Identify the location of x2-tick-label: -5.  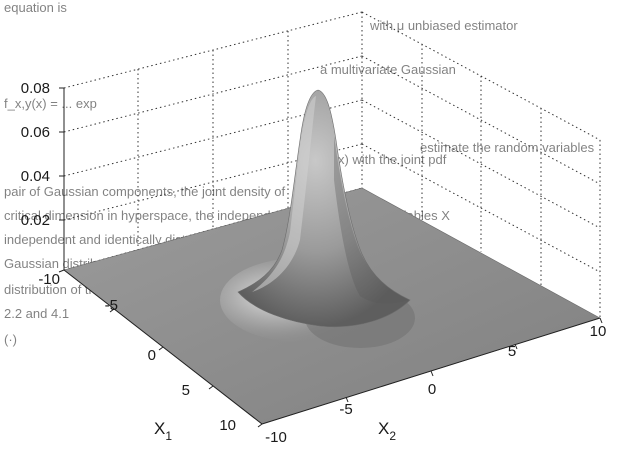
(345, 409).